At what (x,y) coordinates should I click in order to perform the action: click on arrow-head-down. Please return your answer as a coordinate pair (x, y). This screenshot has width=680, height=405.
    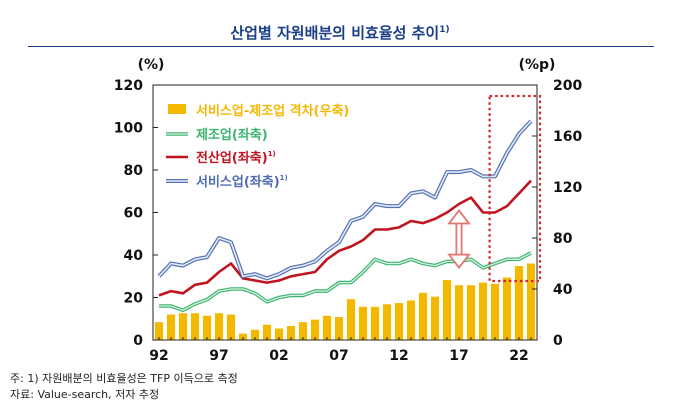
    Looking at the image, I should click on (459, 261).